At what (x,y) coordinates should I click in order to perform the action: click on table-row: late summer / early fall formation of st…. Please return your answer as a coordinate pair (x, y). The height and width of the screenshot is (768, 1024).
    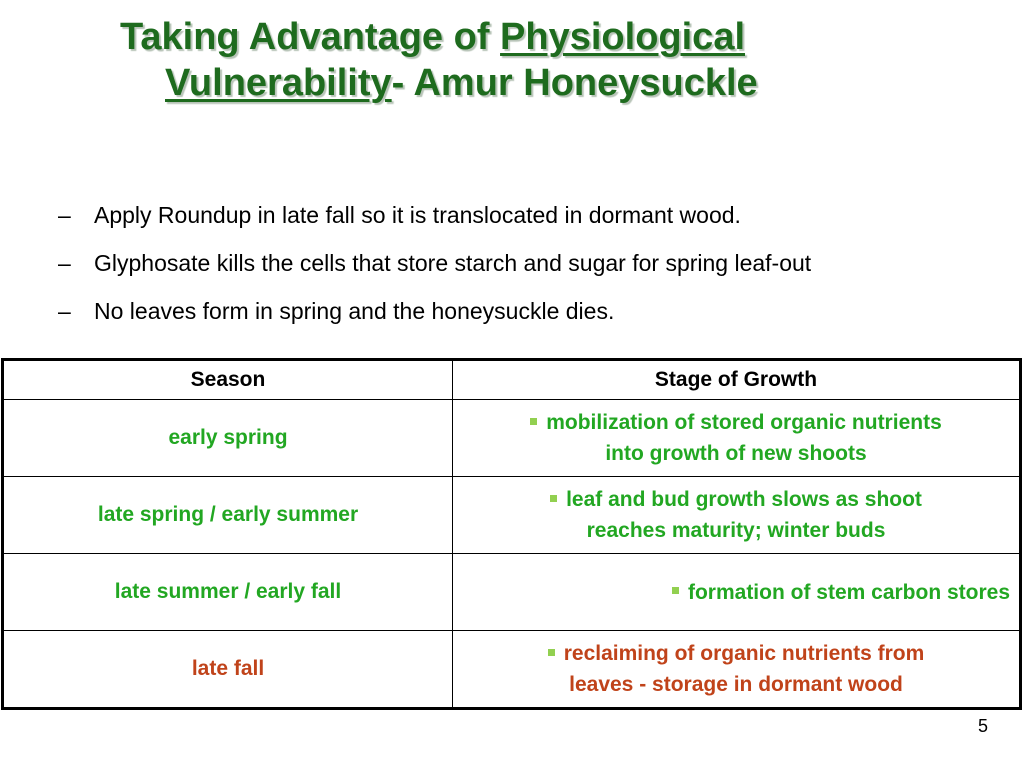
    Looking at the image, I should click on (511, 592).